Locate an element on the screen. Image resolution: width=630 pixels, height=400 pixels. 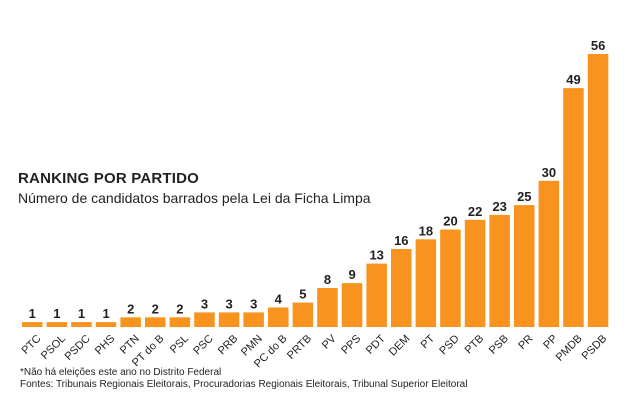
bar-phs is located at coordinates (106, 324).